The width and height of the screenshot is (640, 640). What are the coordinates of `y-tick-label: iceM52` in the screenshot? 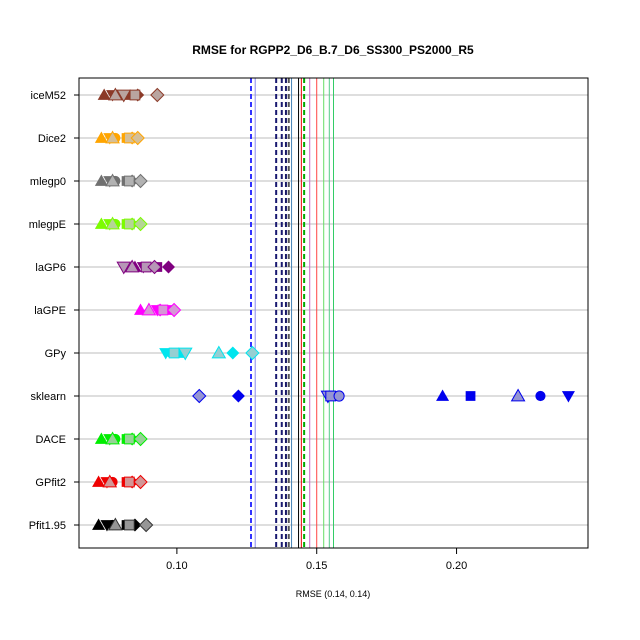 It's located at (48, 96).